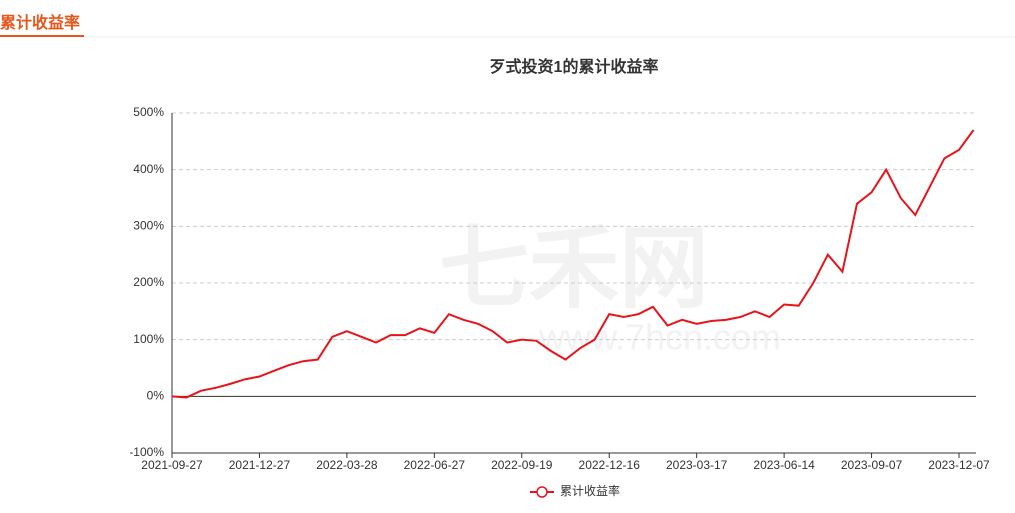 The height and width of the screenshot is (513, 1015). What do you see at coordinates (959, 465) in the screenshot?
I see `x-tick-label: 2023-12-07` at bounding box center [959, 465].